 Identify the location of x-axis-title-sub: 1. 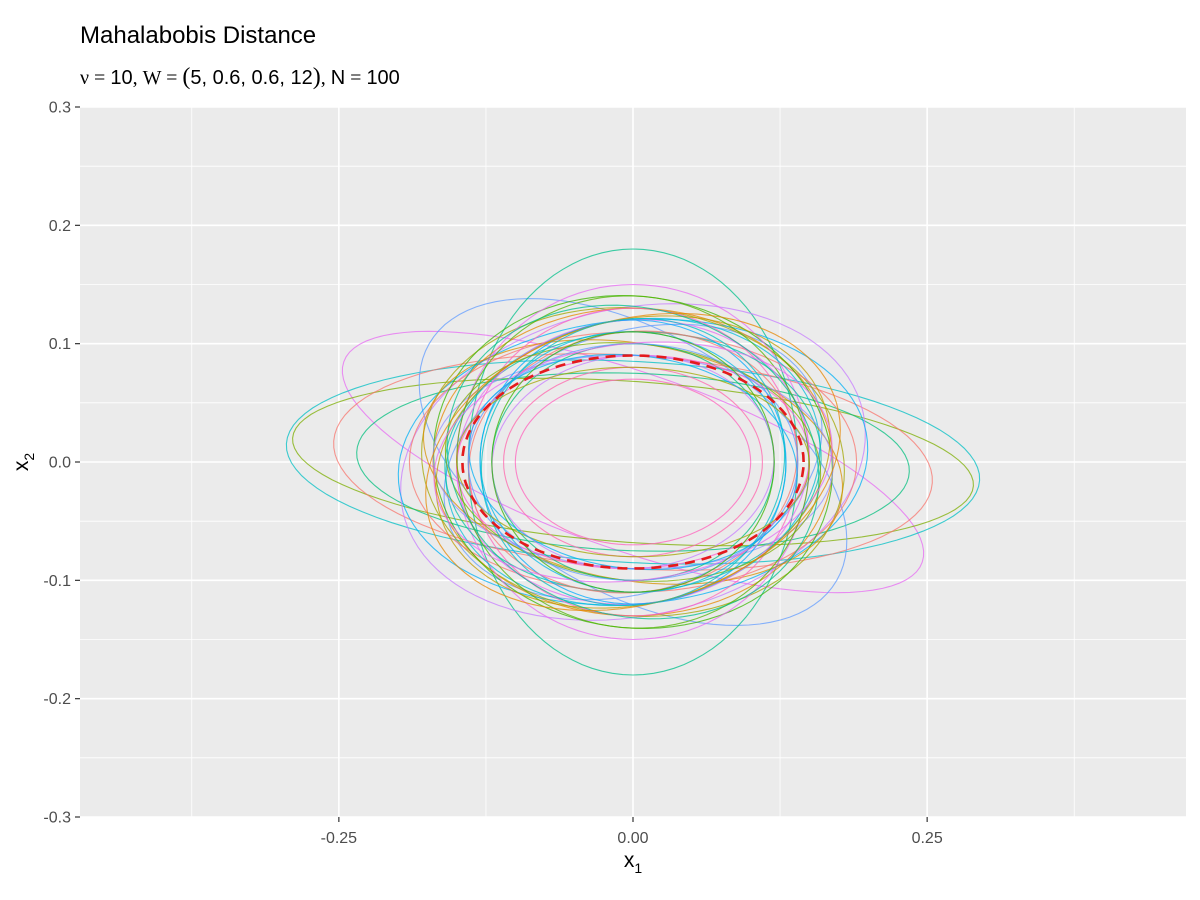
(638, 868).